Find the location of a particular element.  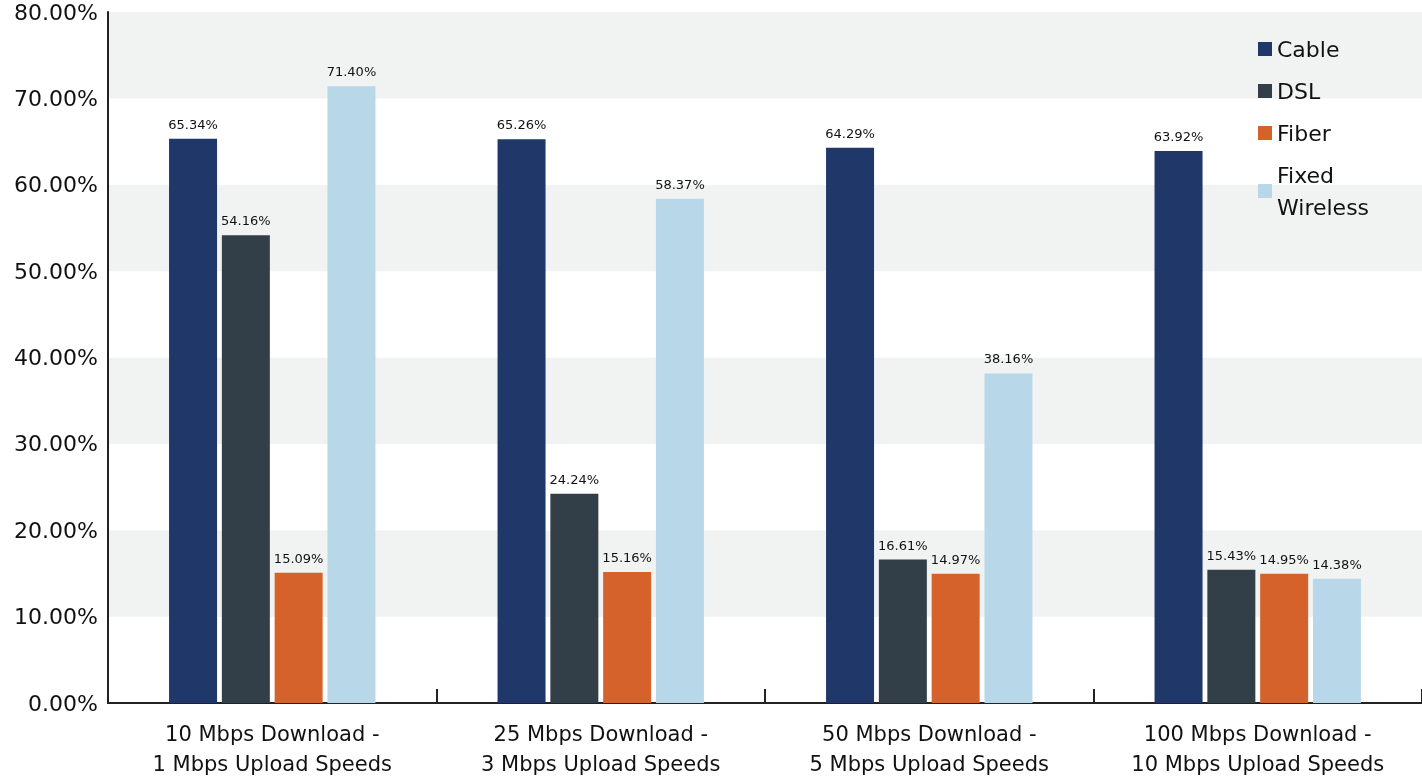

data-label: 63.92% is located at coordinates (1178, 136).